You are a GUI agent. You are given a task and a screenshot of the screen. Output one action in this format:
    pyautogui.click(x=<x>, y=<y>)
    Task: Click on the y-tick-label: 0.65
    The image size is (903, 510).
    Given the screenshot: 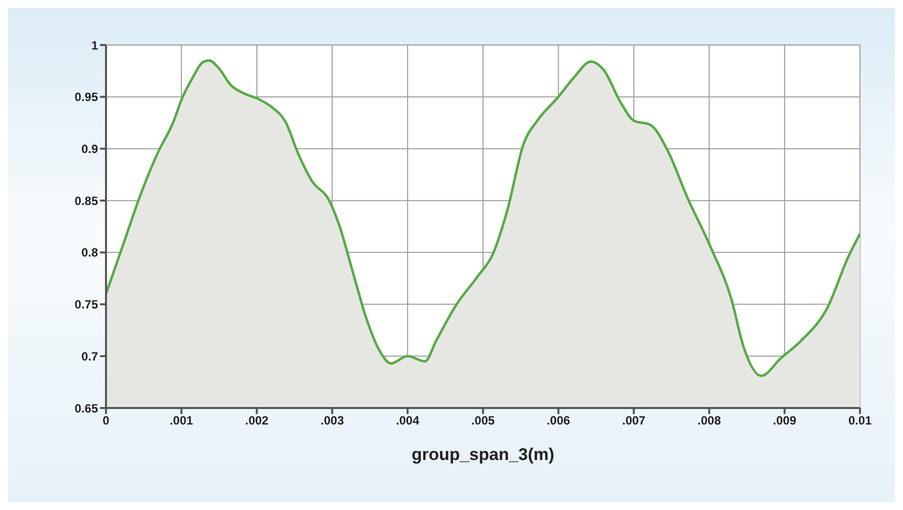 What is the action you would take?
    pyautogui.click(x=86, y=408)
    